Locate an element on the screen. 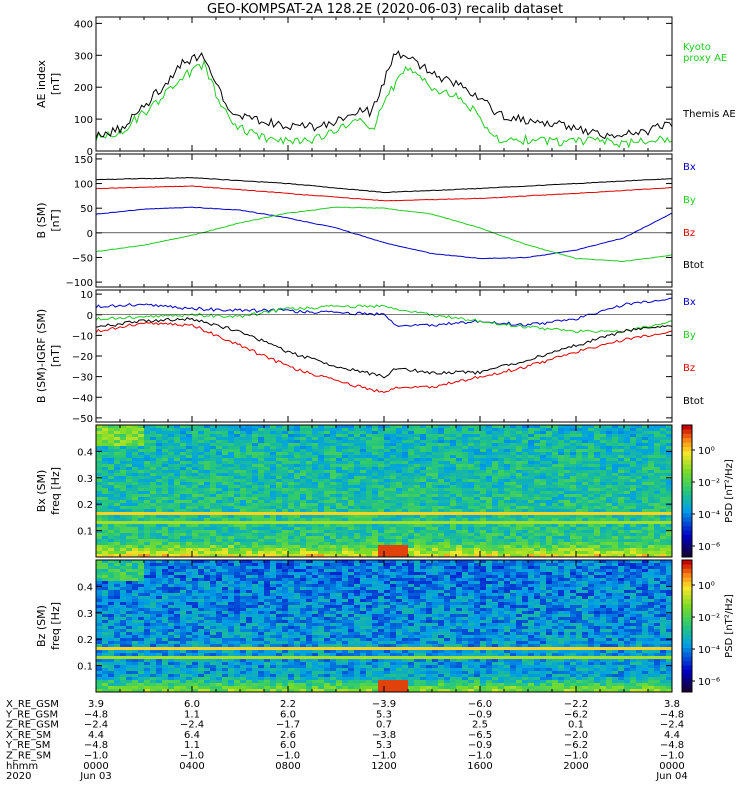 The width and height of the screenshot is (750, 800). series-line-by is located at coordinates (384, 319).